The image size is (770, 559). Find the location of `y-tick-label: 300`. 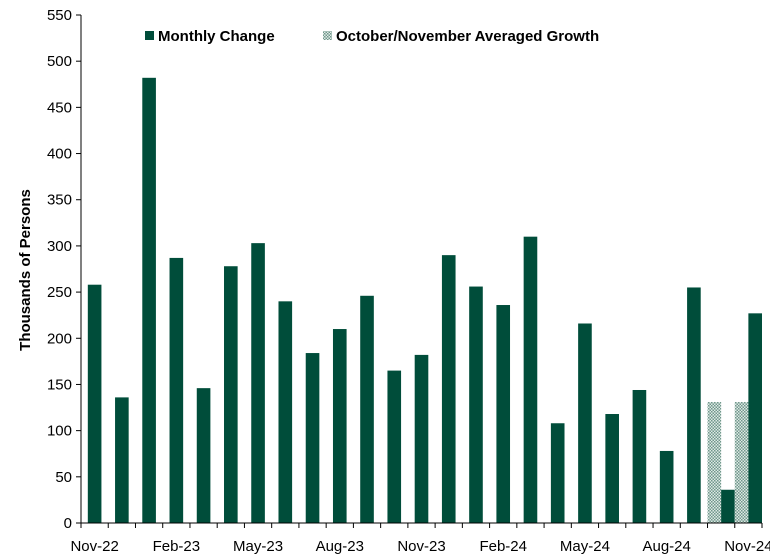

y-tick-label: 300 is located at coordinates (59, 246).